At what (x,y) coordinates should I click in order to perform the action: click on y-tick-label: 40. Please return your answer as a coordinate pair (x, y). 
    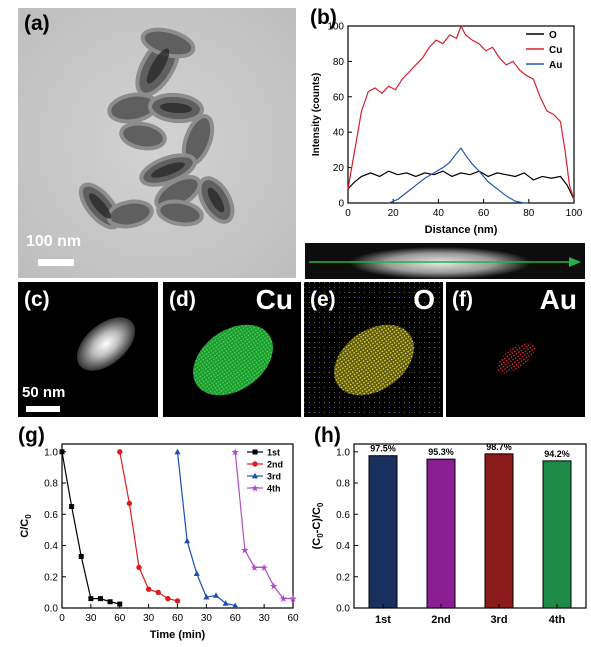
    Looking at the image, I should click on (339, 133).